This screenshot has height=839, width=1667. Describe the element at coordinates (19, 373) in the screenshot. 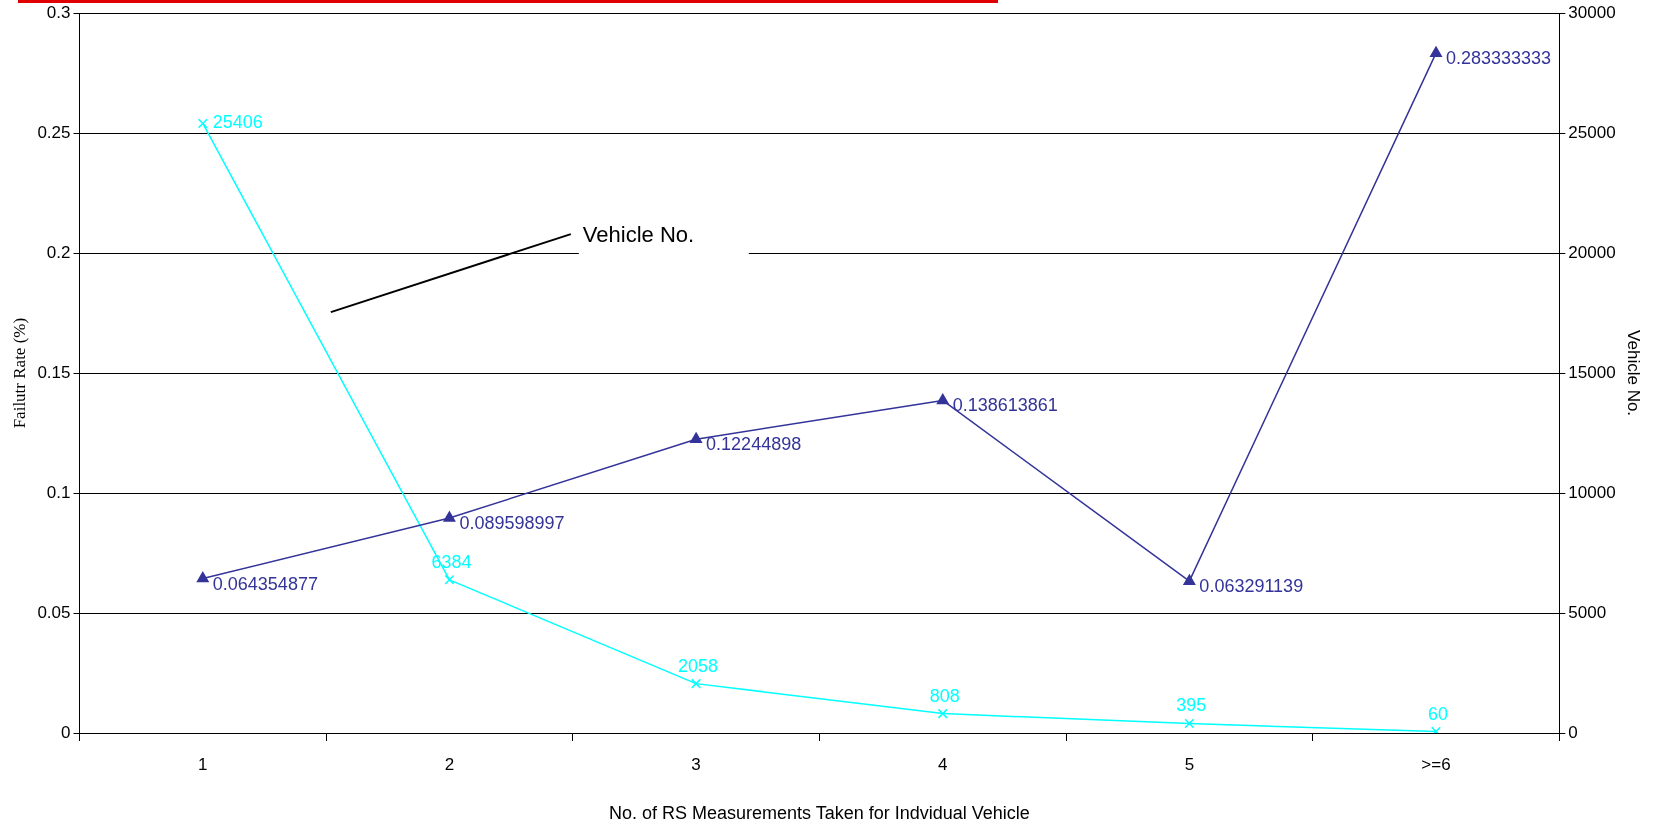

I see `y-axis-title: Failutr Rate (%)` at that location.